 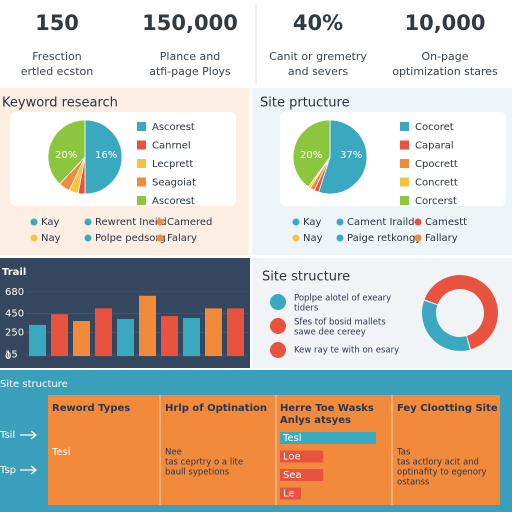 I want to click on cell-text: Nee, so click(x=173, y=453).